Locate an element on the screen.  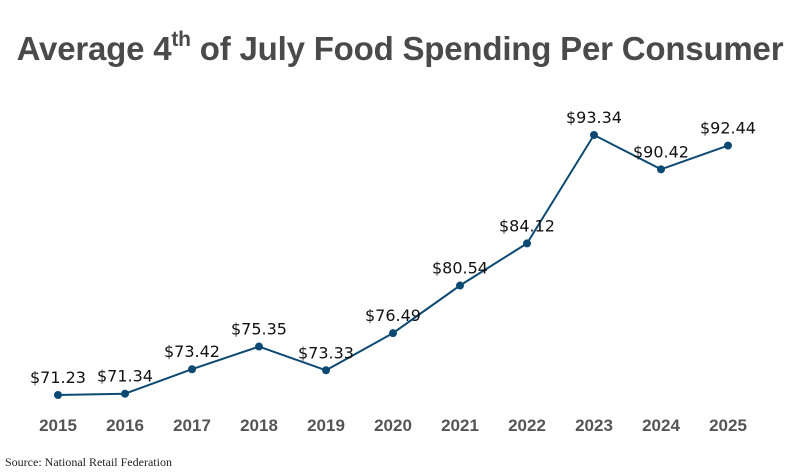
data-label: $75.35 is located at coordinates (259, 329).